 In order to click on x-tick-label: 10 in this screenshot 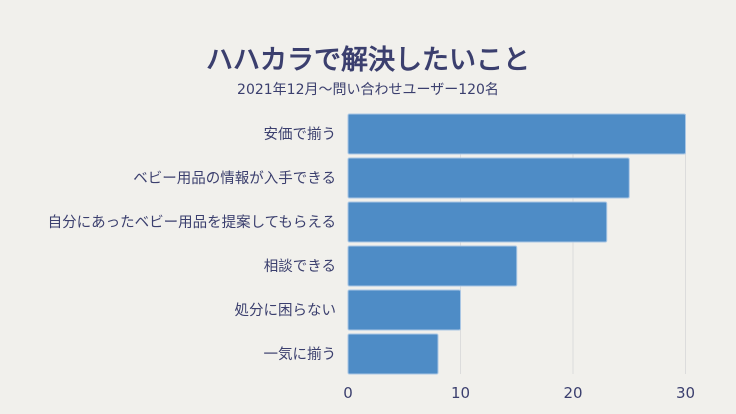, I will do `click(460, 393)`.